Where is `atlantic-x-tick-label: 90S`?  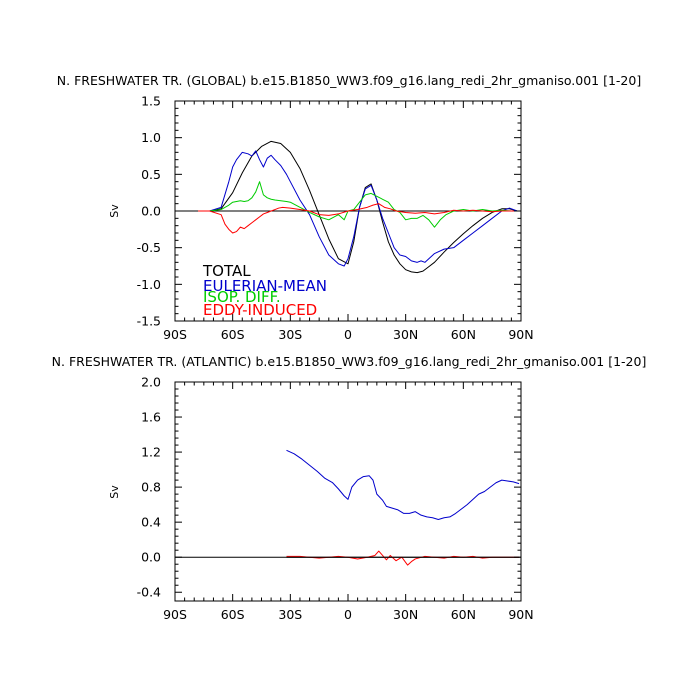
atlantic-x-tick-label: 90S is located at coordinates (175, 614).